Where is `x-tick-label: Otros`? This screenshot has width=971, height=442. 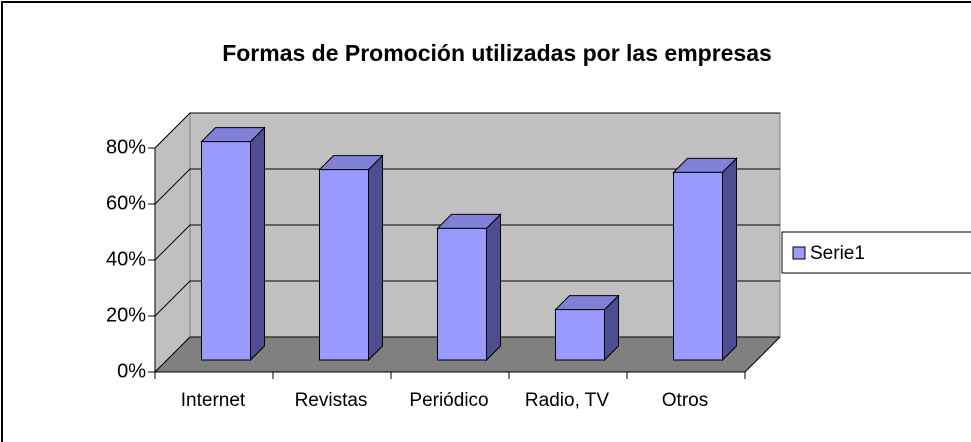
x-tick-label: Otros is located at coordinates (685, 400).